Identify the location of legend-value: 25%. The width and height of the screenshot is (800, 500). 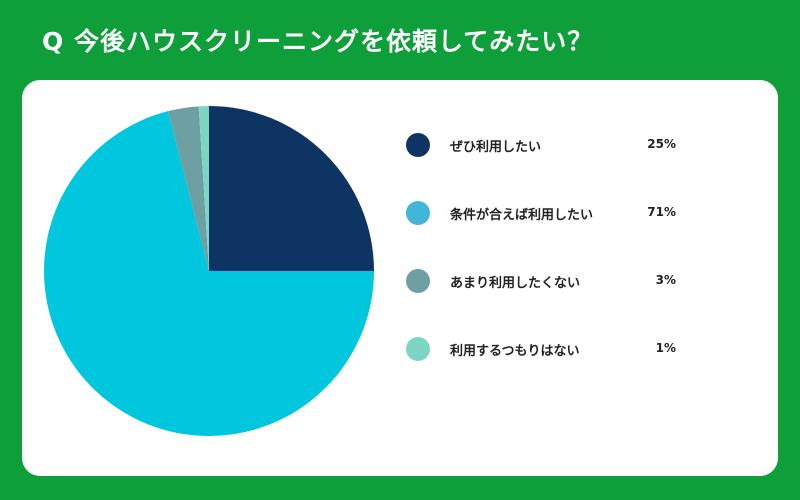
(661, 144).